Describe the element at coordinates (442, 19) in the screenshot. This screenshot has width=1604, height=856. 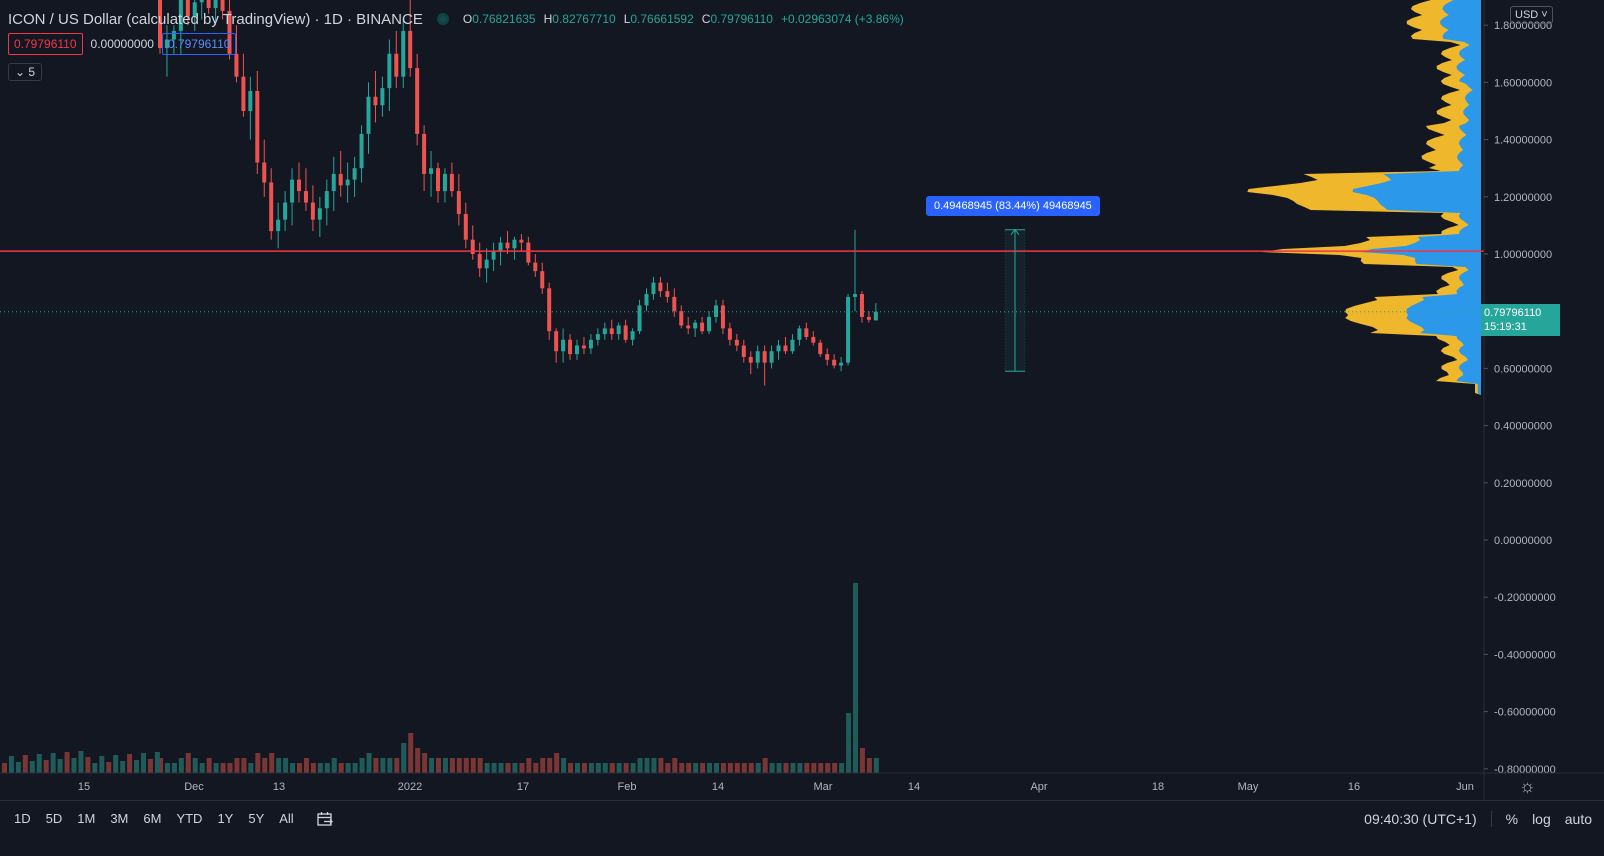
I see `market-status-icon` at that location.